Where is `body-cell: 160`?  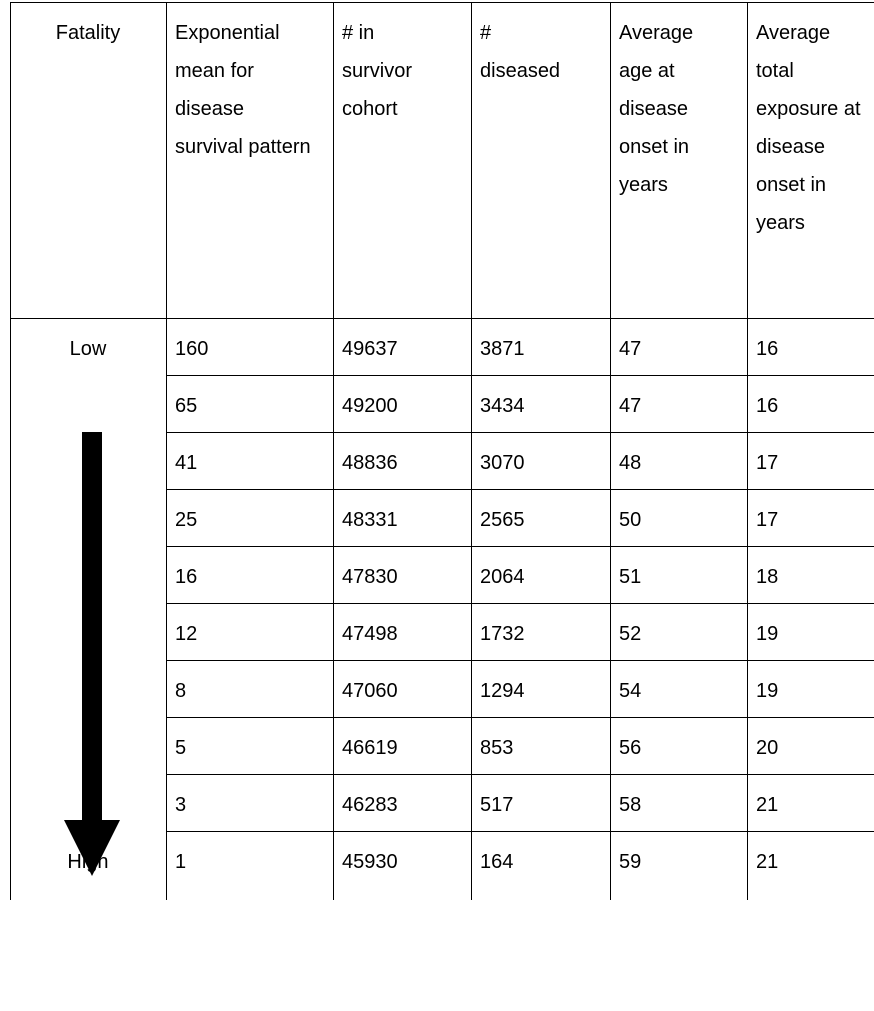 body-cell: 160 is located at coordinates (192, 349).